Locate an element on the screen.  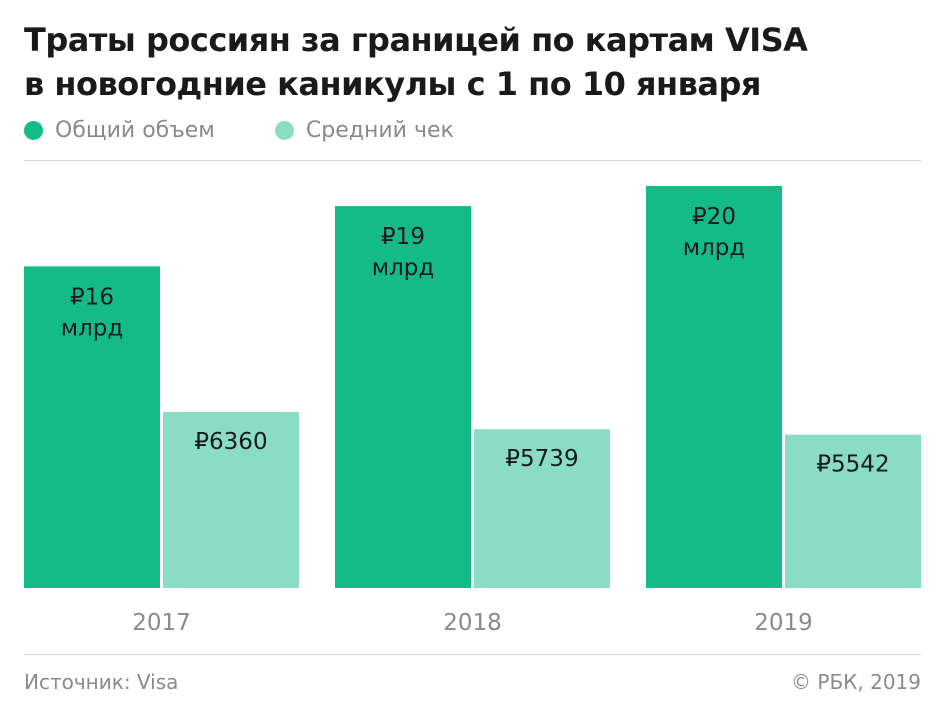
legend-item-total: Общий объем is located at coordinates (119, 130).